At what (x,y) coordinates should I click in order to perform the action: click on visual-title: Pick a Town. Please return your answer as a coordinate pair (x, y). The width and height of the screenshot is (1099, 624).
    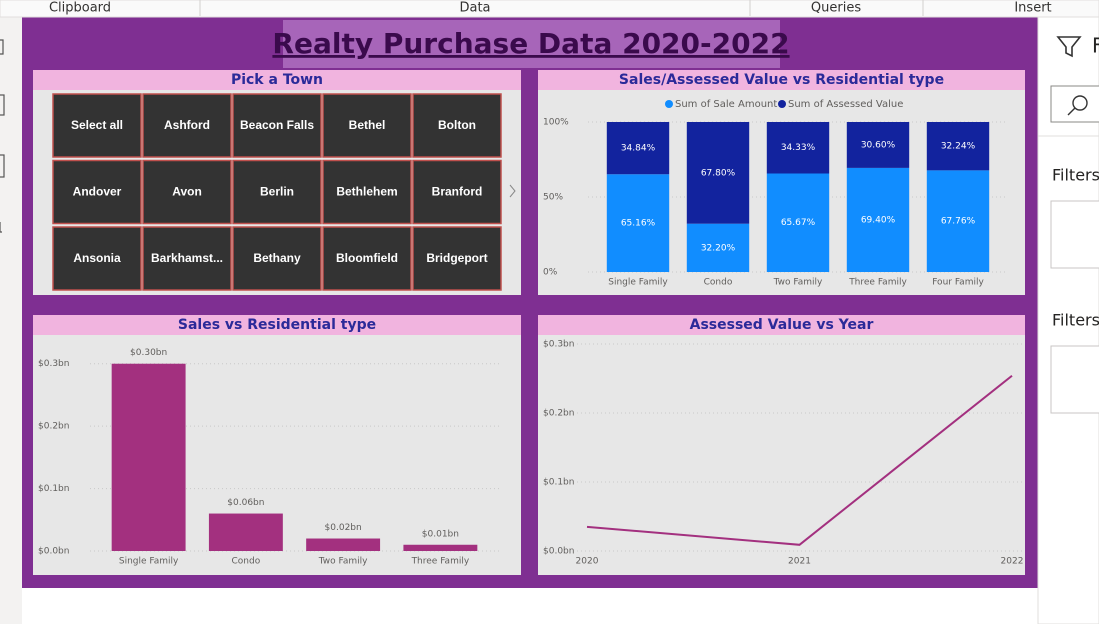
    Looking at the image, I should click on (277, 80).